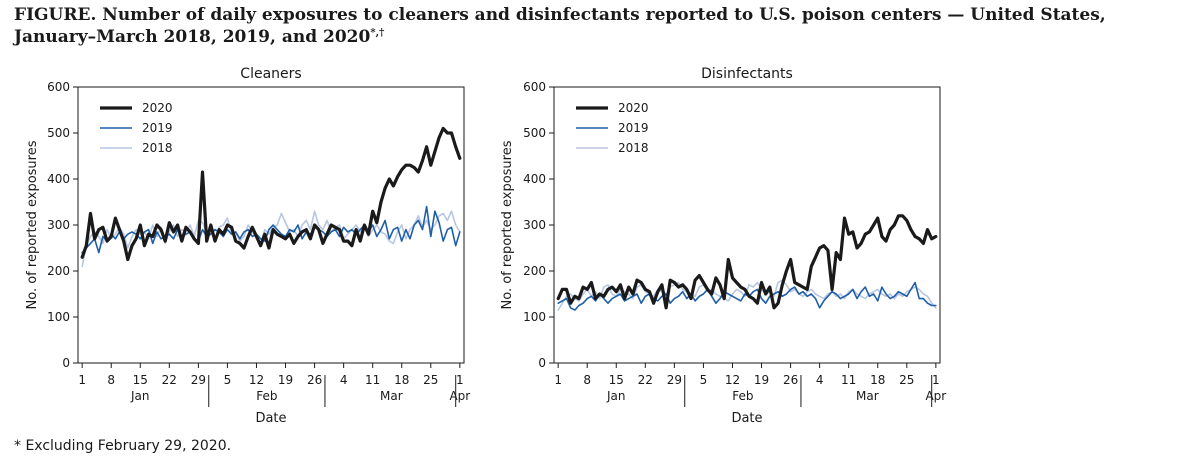 This screenshot has width=1200, height=471. What do you see at coordinates (256, 380) in the screenshot?
I see `cleaners-x-tick-label: 12` at bounding box center [256, 380].